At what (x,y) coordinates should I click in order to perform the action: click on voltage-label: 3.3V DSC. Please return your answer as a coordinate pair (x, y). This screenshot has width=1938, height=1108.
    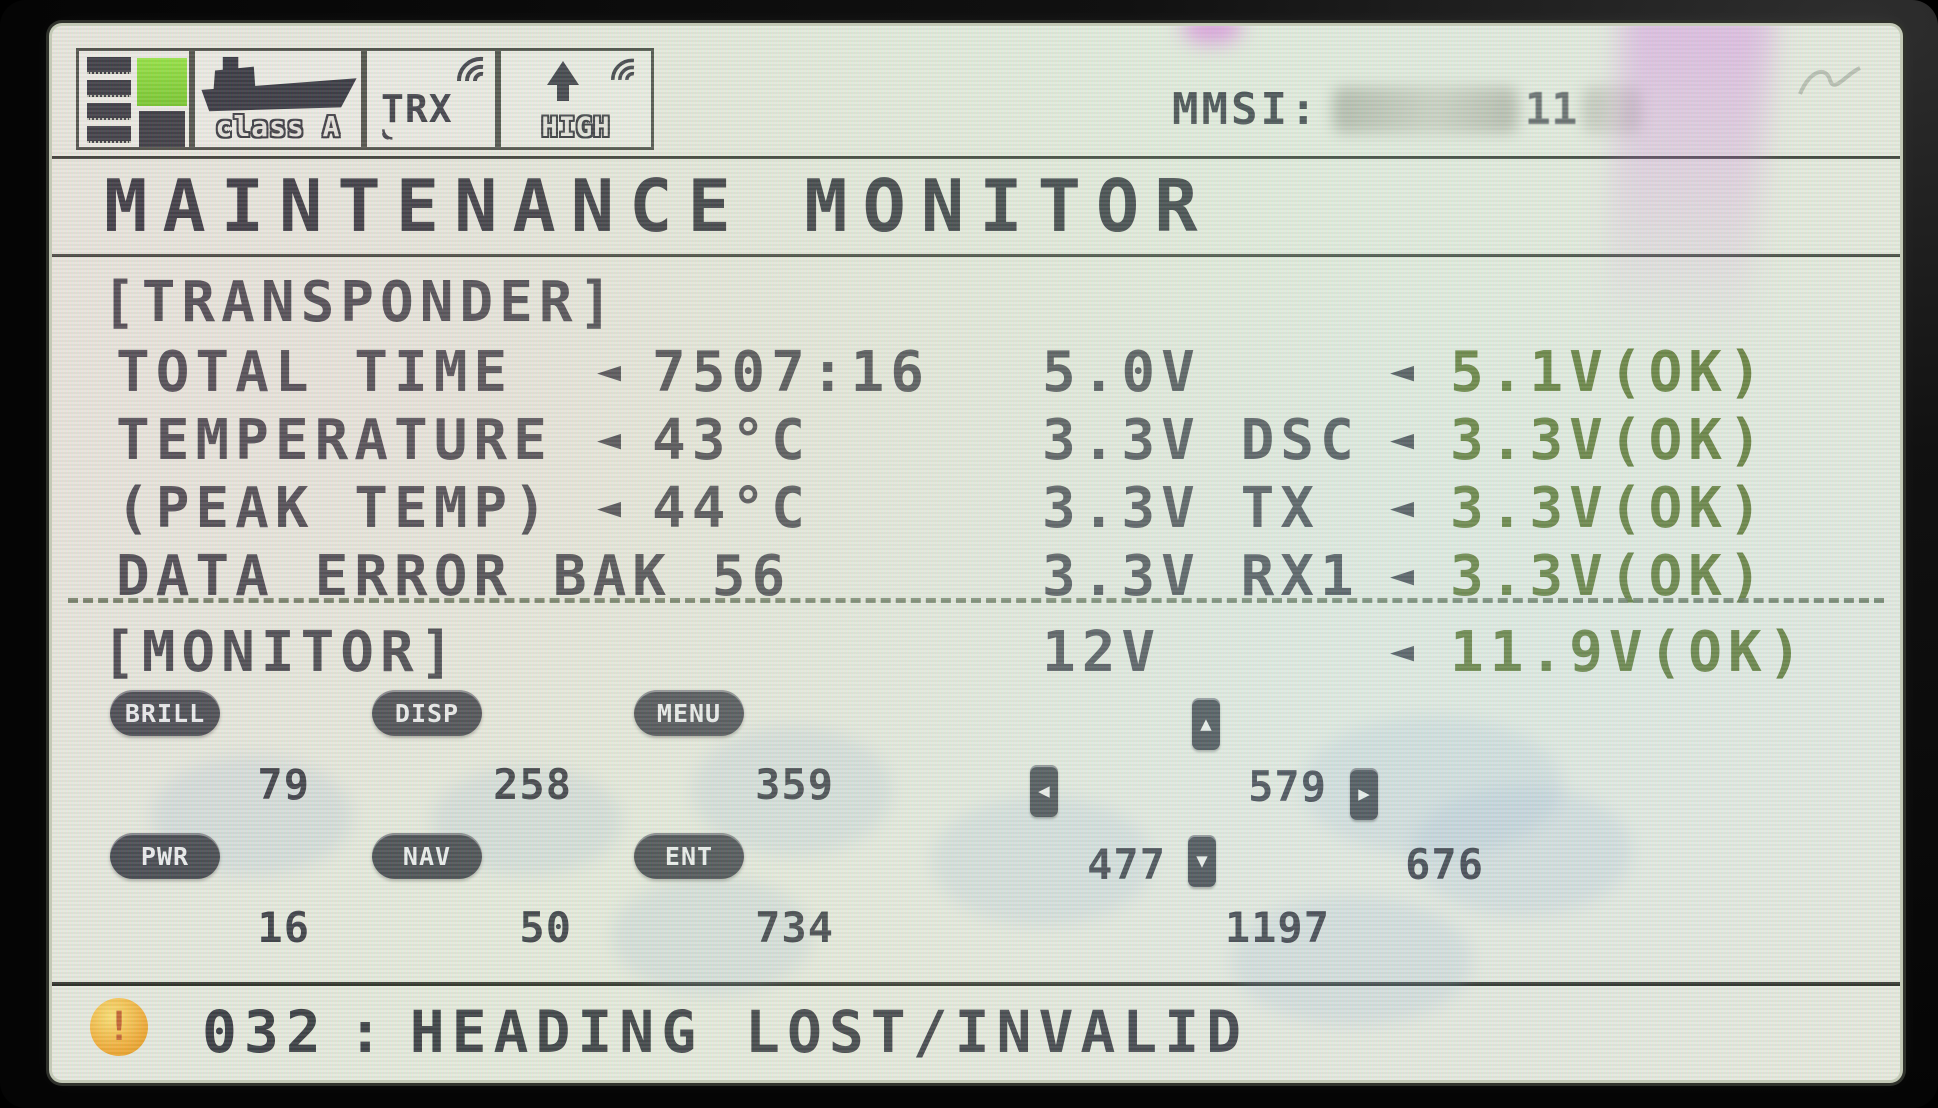
    Looking at the image, I should click on (1201, 440).